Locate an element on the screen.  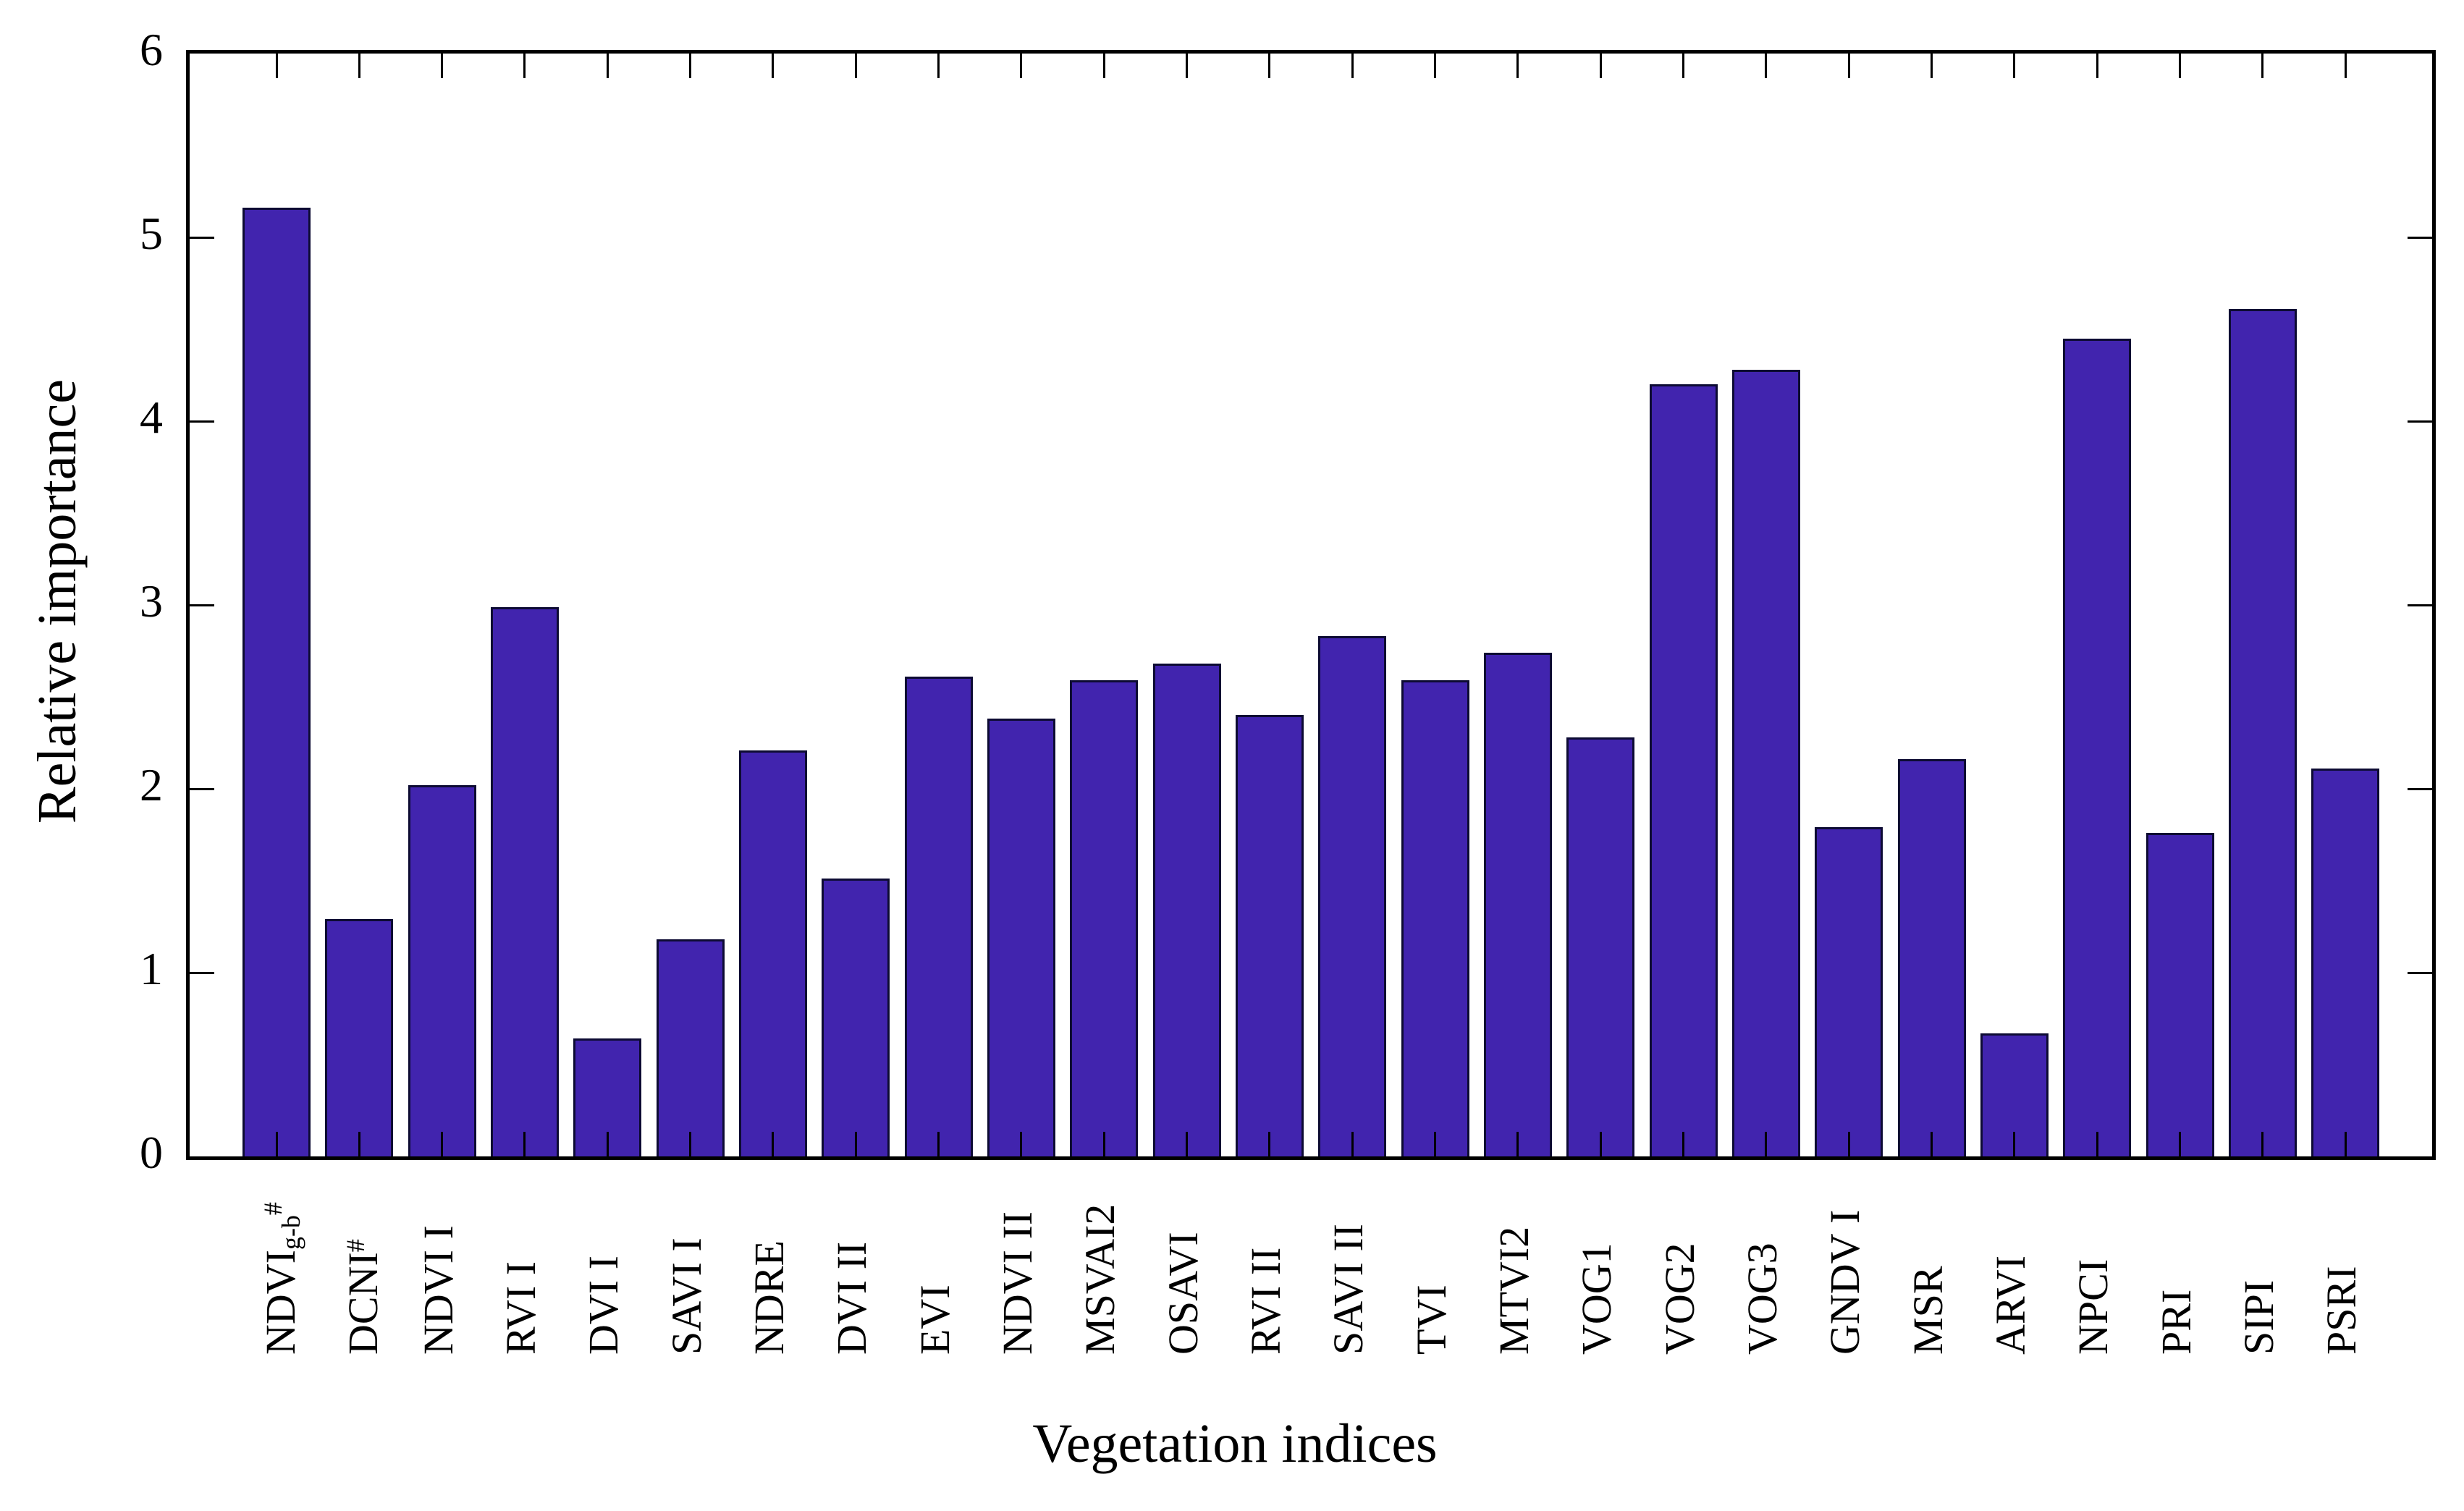
x-tick-label: DVI I is located at coordinates (604, 1306).